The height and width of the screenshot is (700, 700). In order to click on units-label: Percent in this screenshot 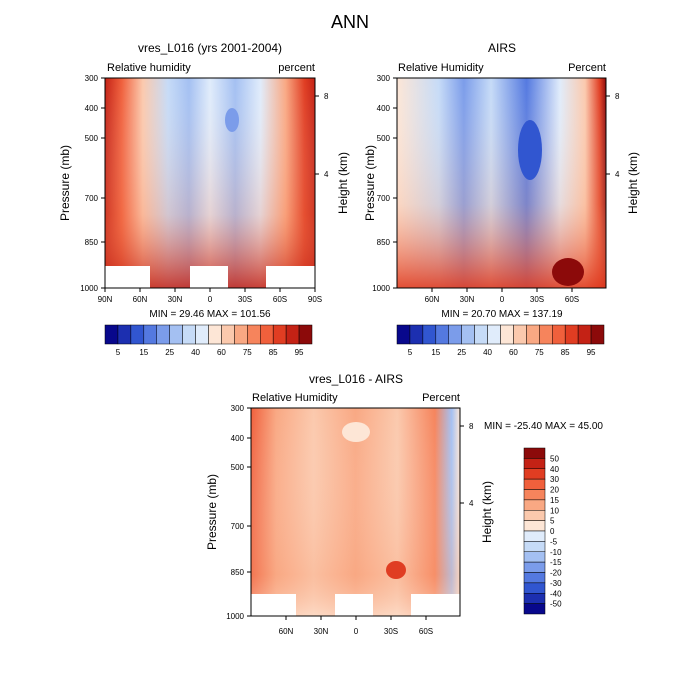, I will do `click(587, 68)`.